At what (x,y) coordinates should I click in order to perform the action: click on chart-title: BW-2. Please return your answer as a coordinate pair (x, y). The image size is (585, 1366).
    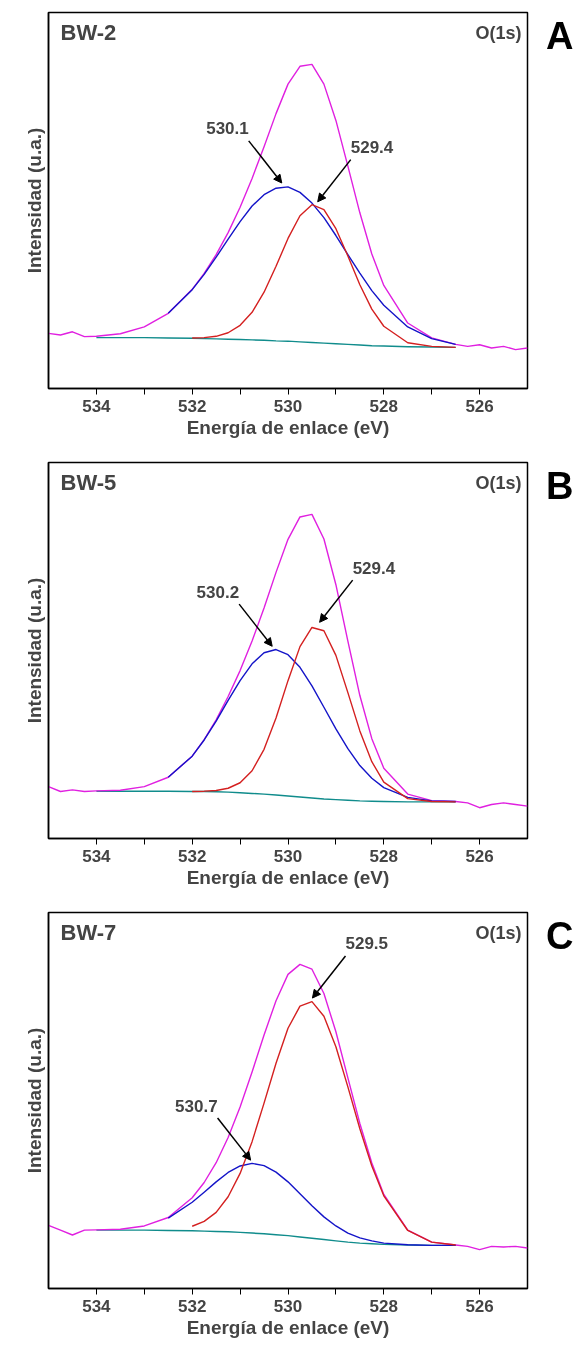
    Looking at the image, I should click on (88, 32).